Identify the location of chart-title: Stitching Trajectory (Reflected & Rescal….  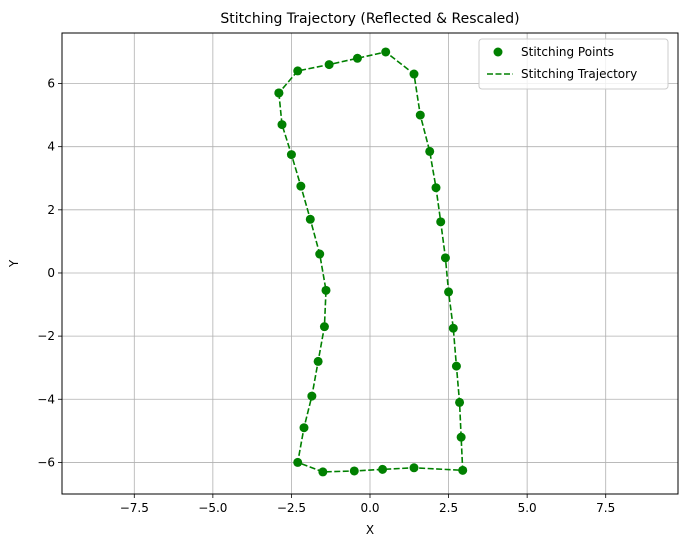
(369, 19).